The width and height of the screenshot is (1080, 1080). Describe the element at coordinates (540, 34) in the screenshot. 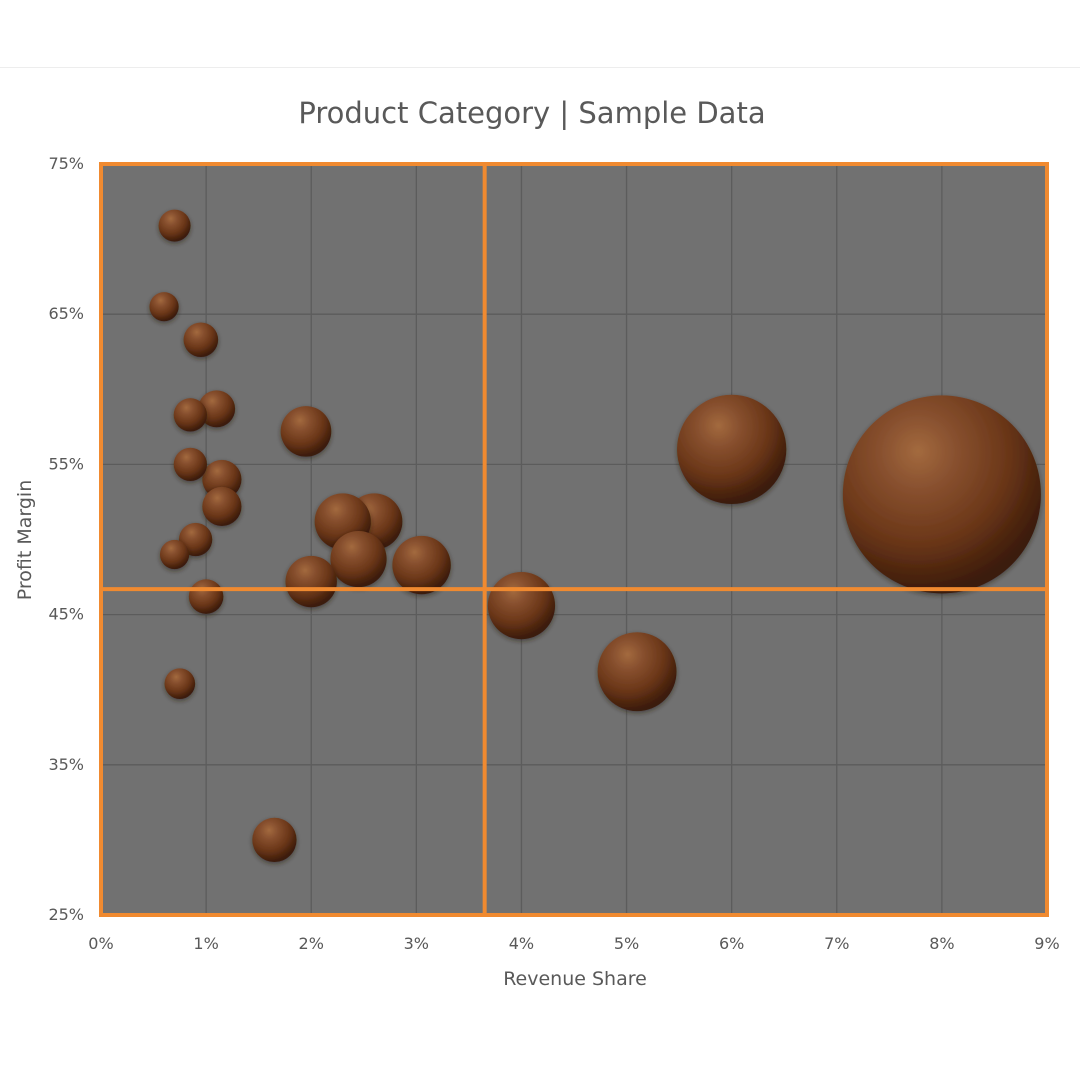

I see `top-header-bar` at that location.